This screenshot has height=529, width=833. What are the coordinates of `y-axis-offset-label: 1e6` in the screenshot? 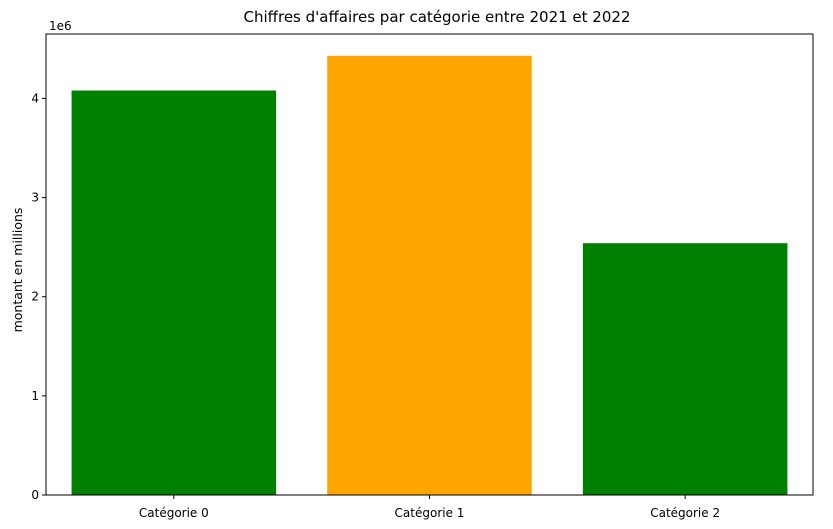 It's located at (60, 26).